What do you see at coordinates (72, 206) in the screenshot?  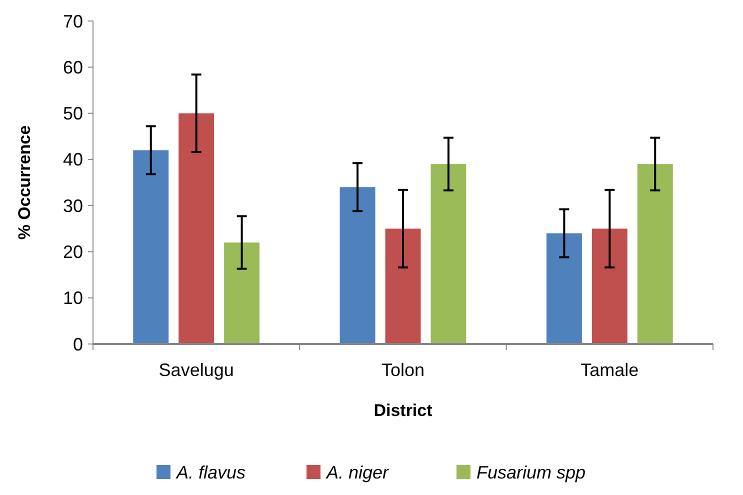 I see `y-tick-label: 30` at bounding box center [72, 206].